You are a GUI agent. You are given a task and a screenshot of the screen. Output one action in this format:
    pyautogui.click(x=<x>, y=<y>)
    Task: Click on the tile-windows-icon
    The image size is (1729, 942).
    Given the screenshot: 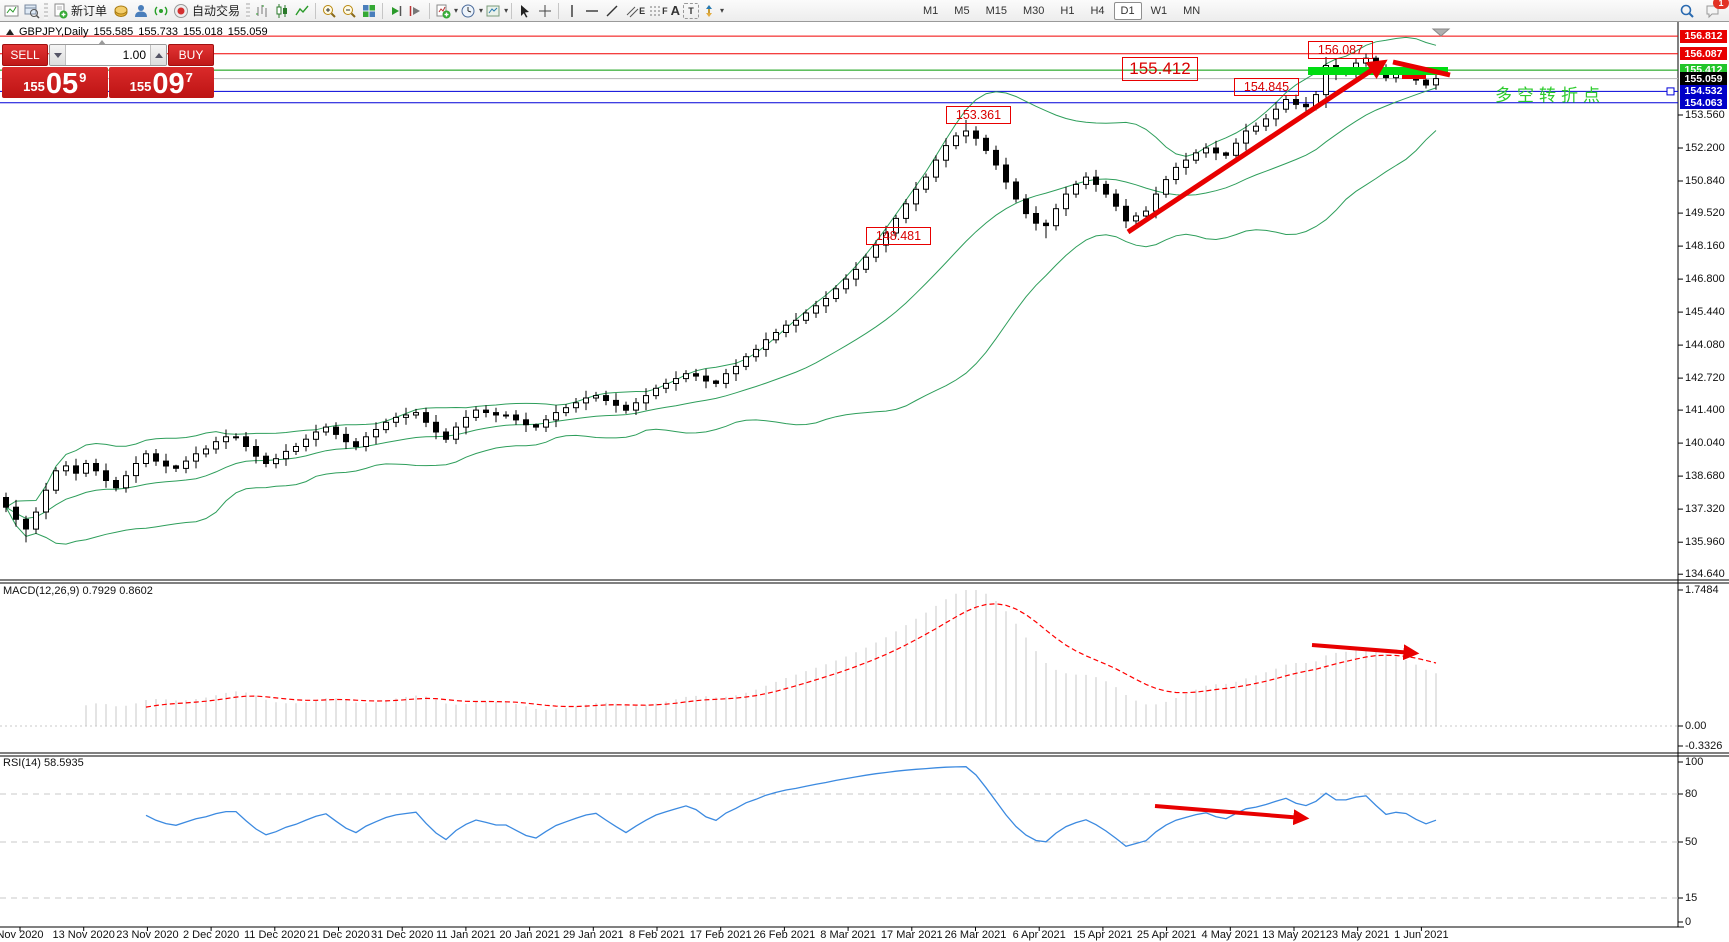 What is the action you would take?
    pyautogui.click(x=369, y=11)
    